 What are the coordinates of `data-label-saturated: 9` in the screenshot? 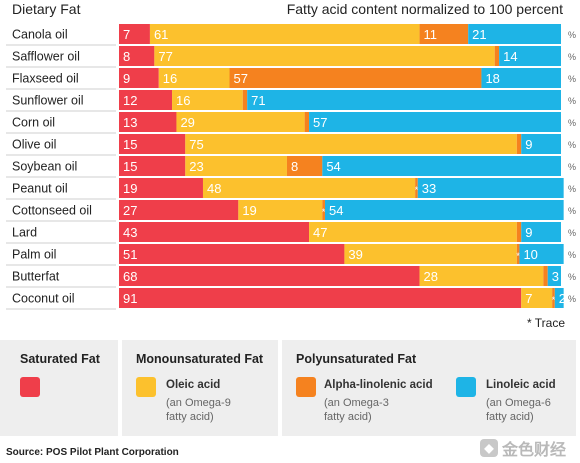 It's located at (126, 78).